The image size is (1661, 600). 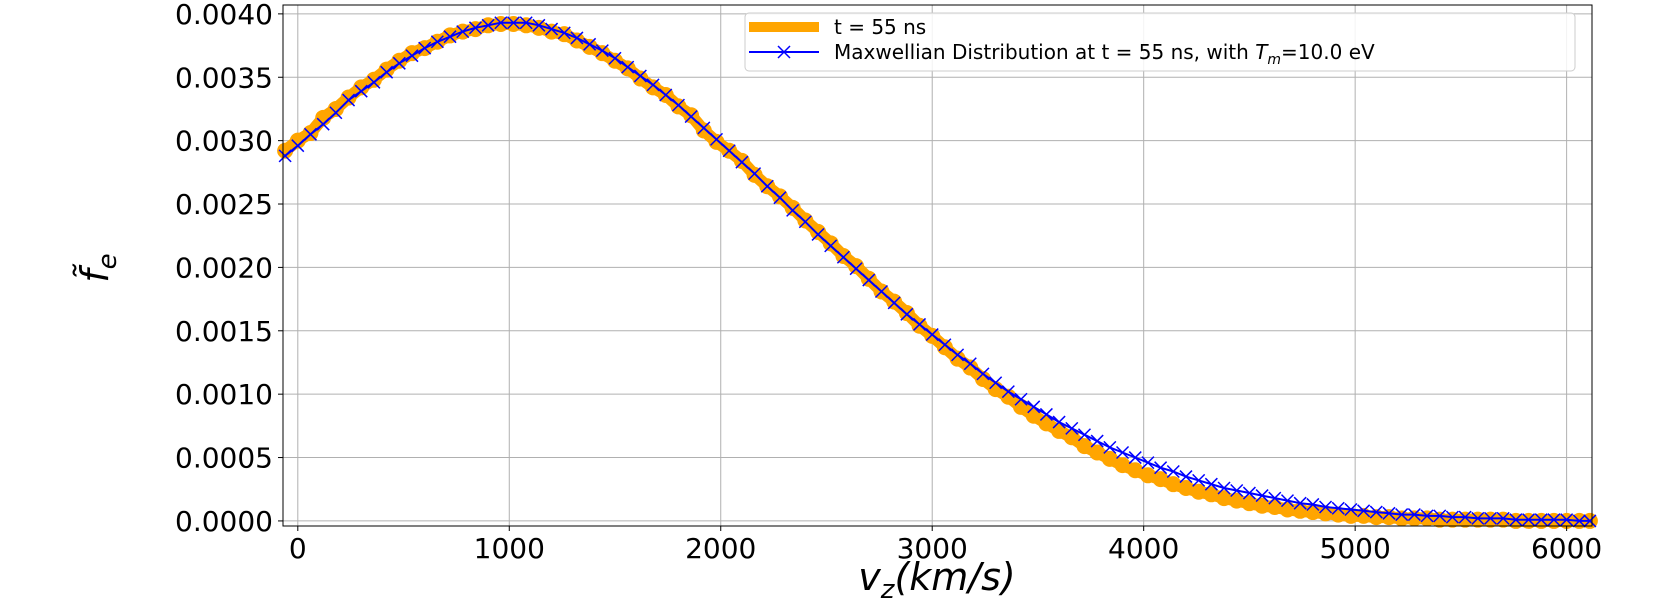 What do you see at coordinates (954, 577) in the screenshot?
I see `x-axis-title-unit: (km/s)` at bounding box center [954, 577].